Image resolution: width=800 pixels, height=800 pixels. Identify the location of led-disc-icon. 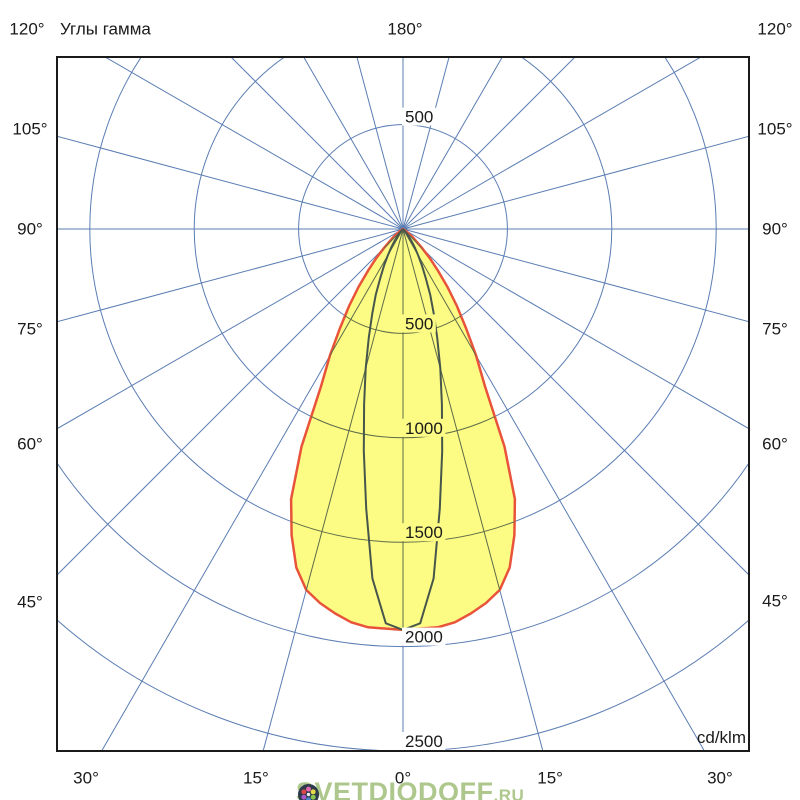
(308, 791).